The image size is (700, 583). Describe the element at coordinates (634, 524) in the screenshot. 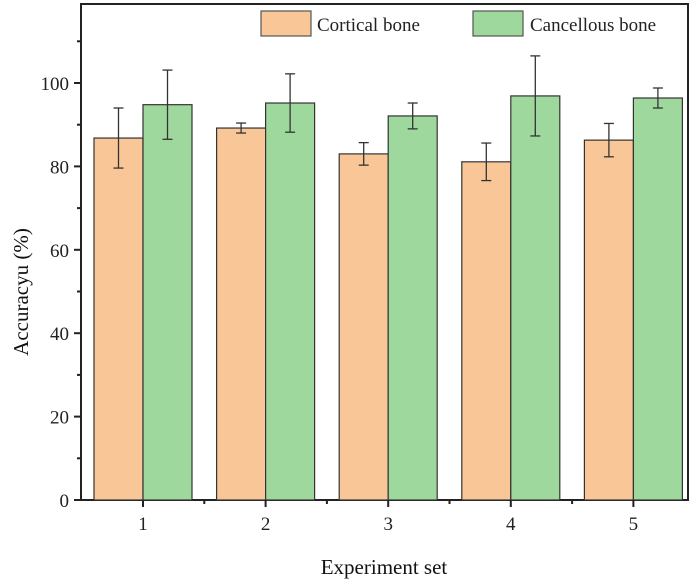

I see `x-tick-label: 5` at that location.